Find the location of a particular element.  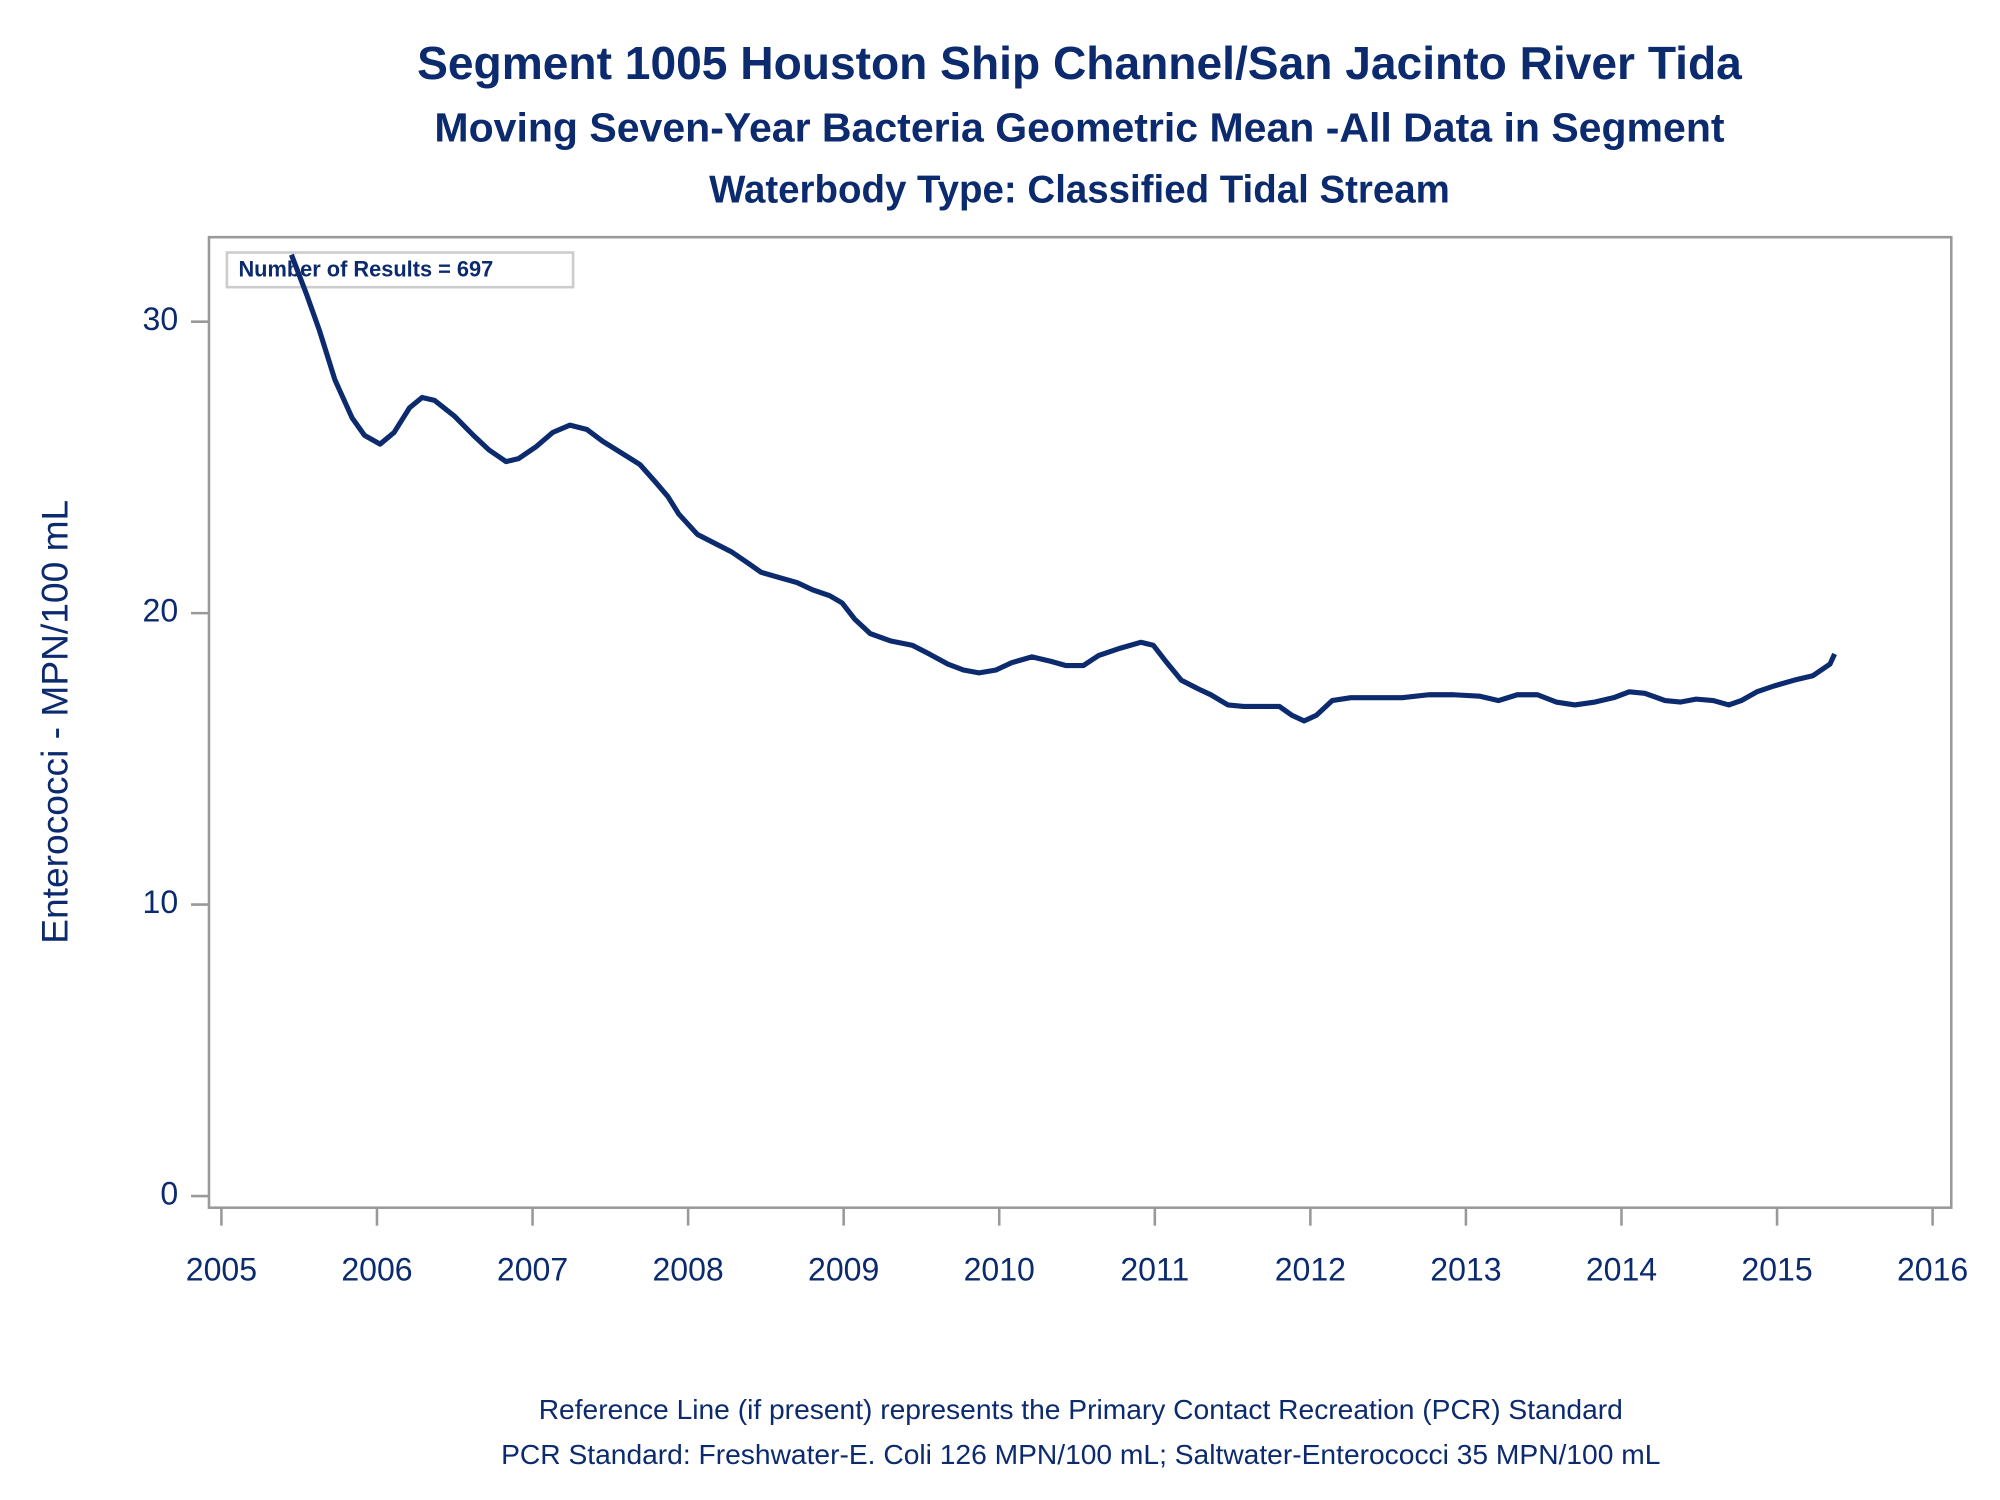

y-tick-label: 0 is located at coordinates (169, 1194).